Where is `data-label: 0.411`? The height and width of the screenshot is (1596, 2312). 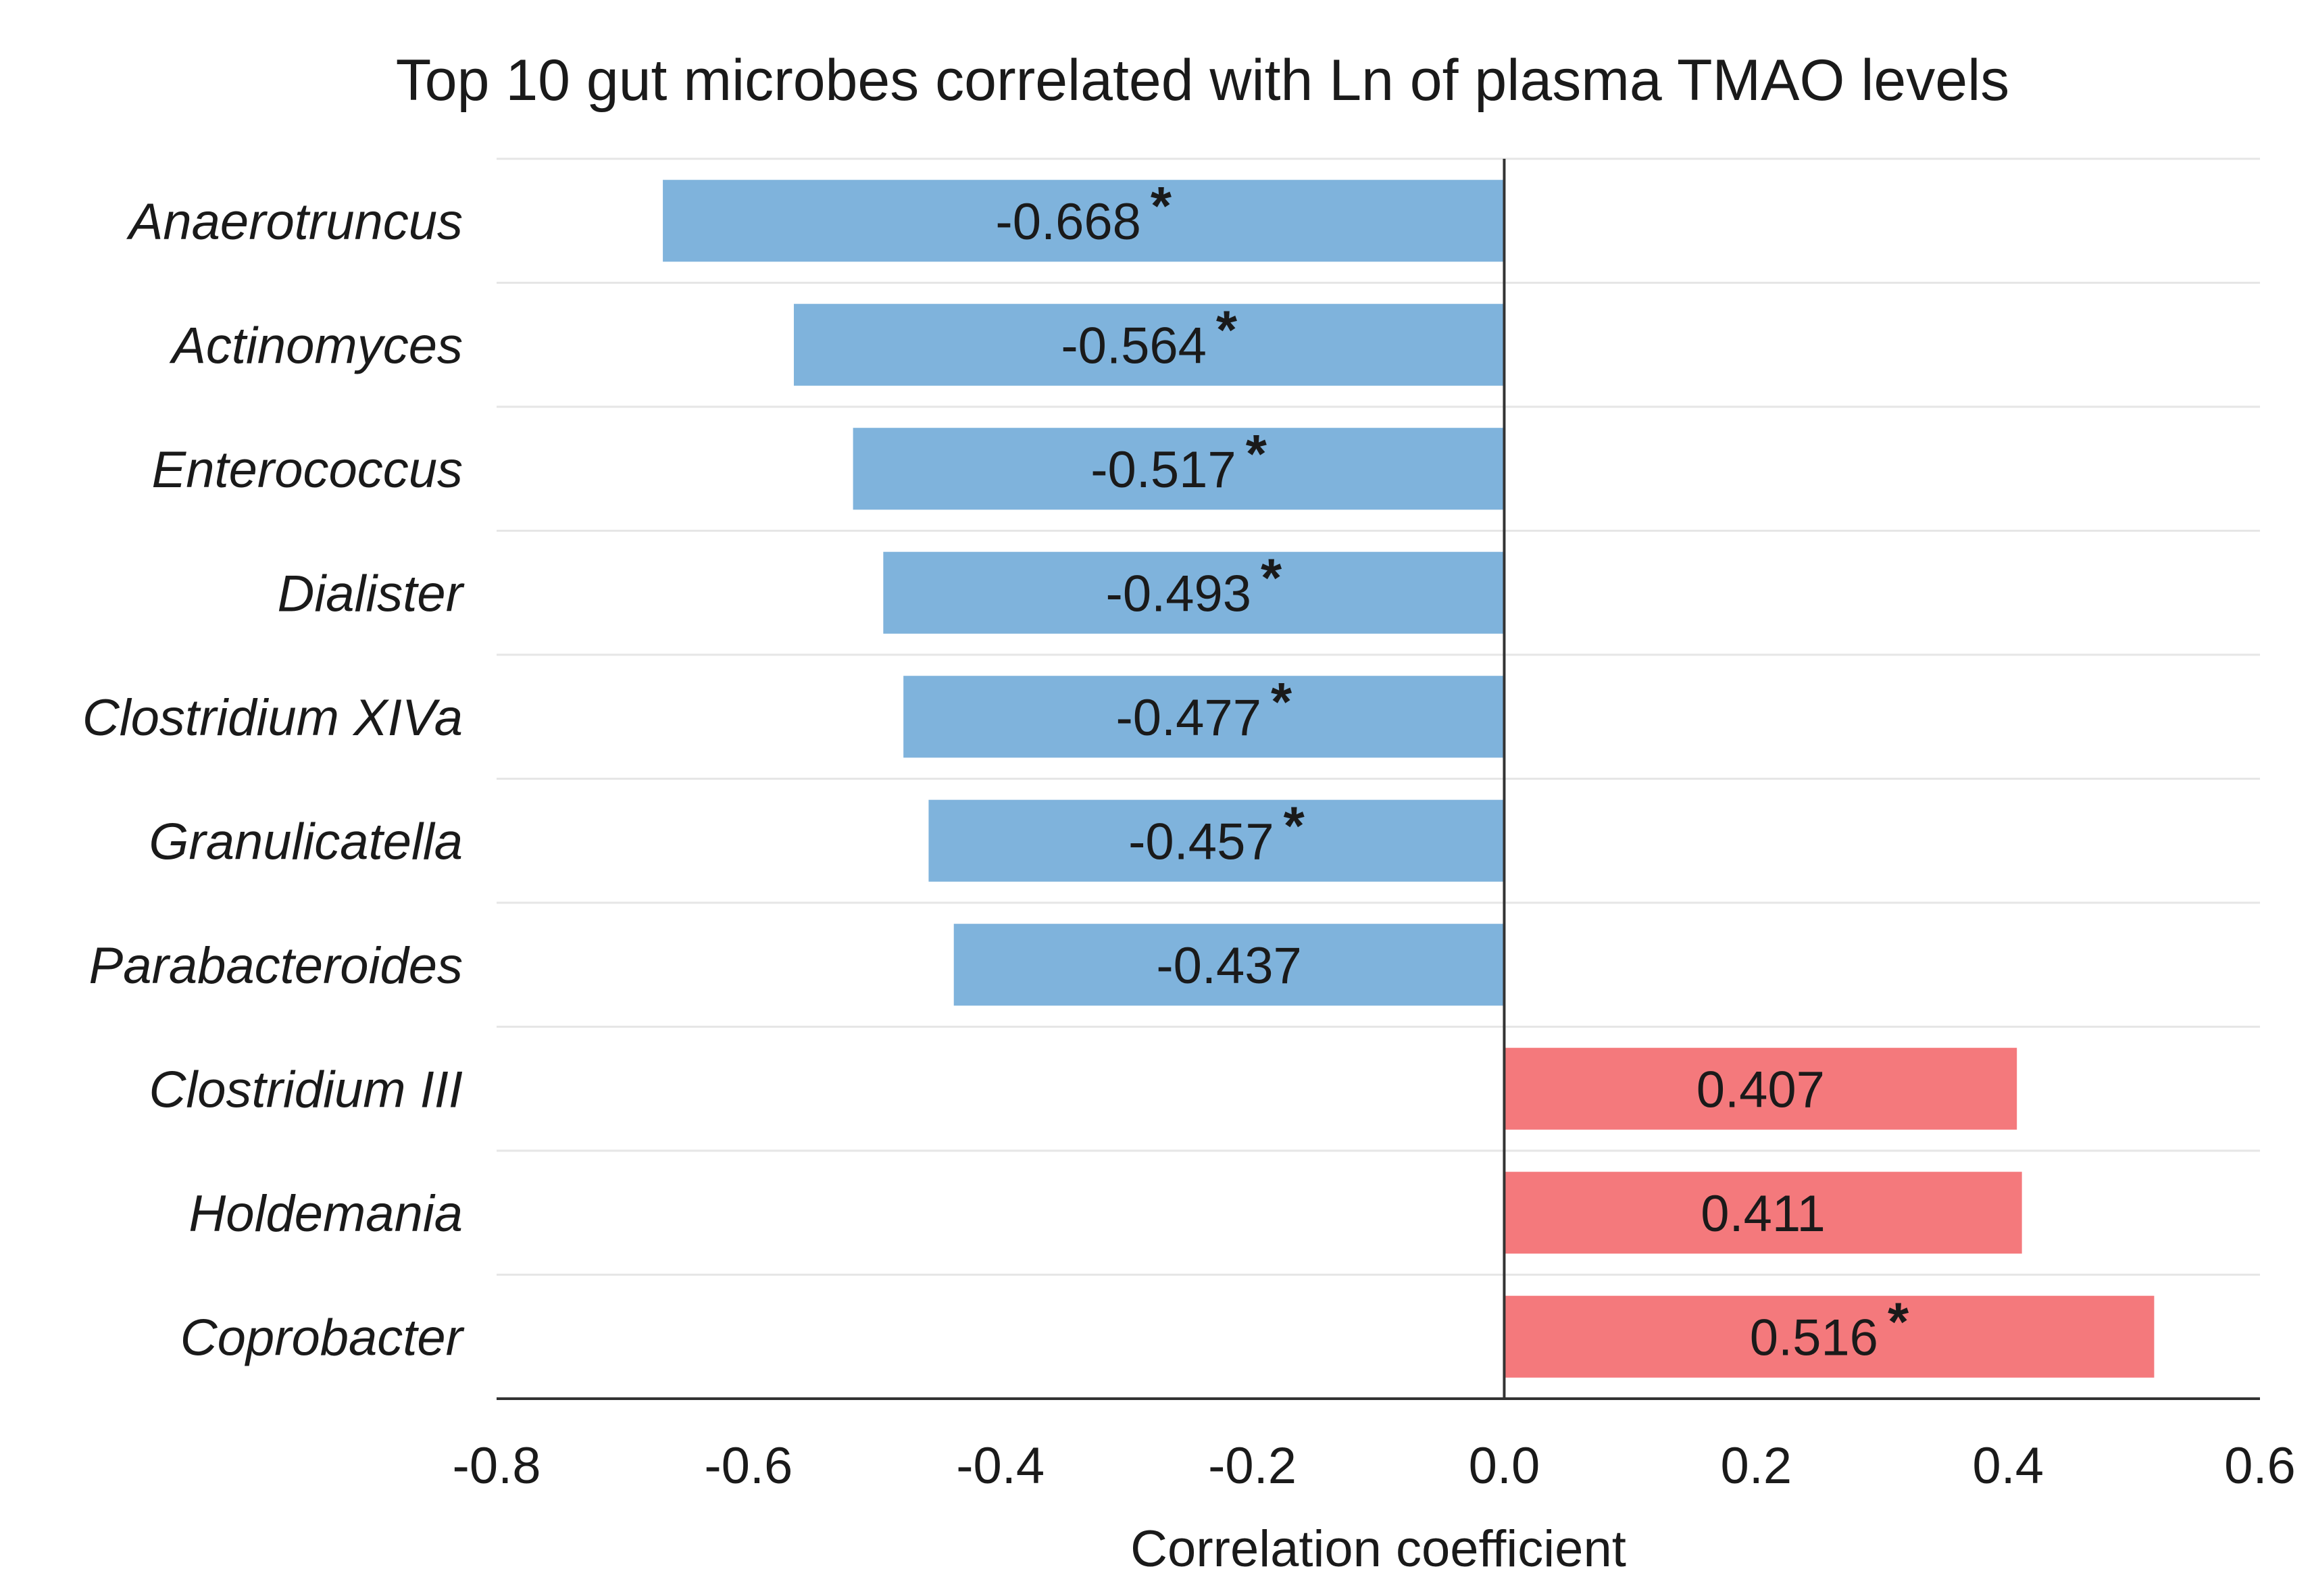 data-label: 0.411 is located at coordinates (1763, 1214).